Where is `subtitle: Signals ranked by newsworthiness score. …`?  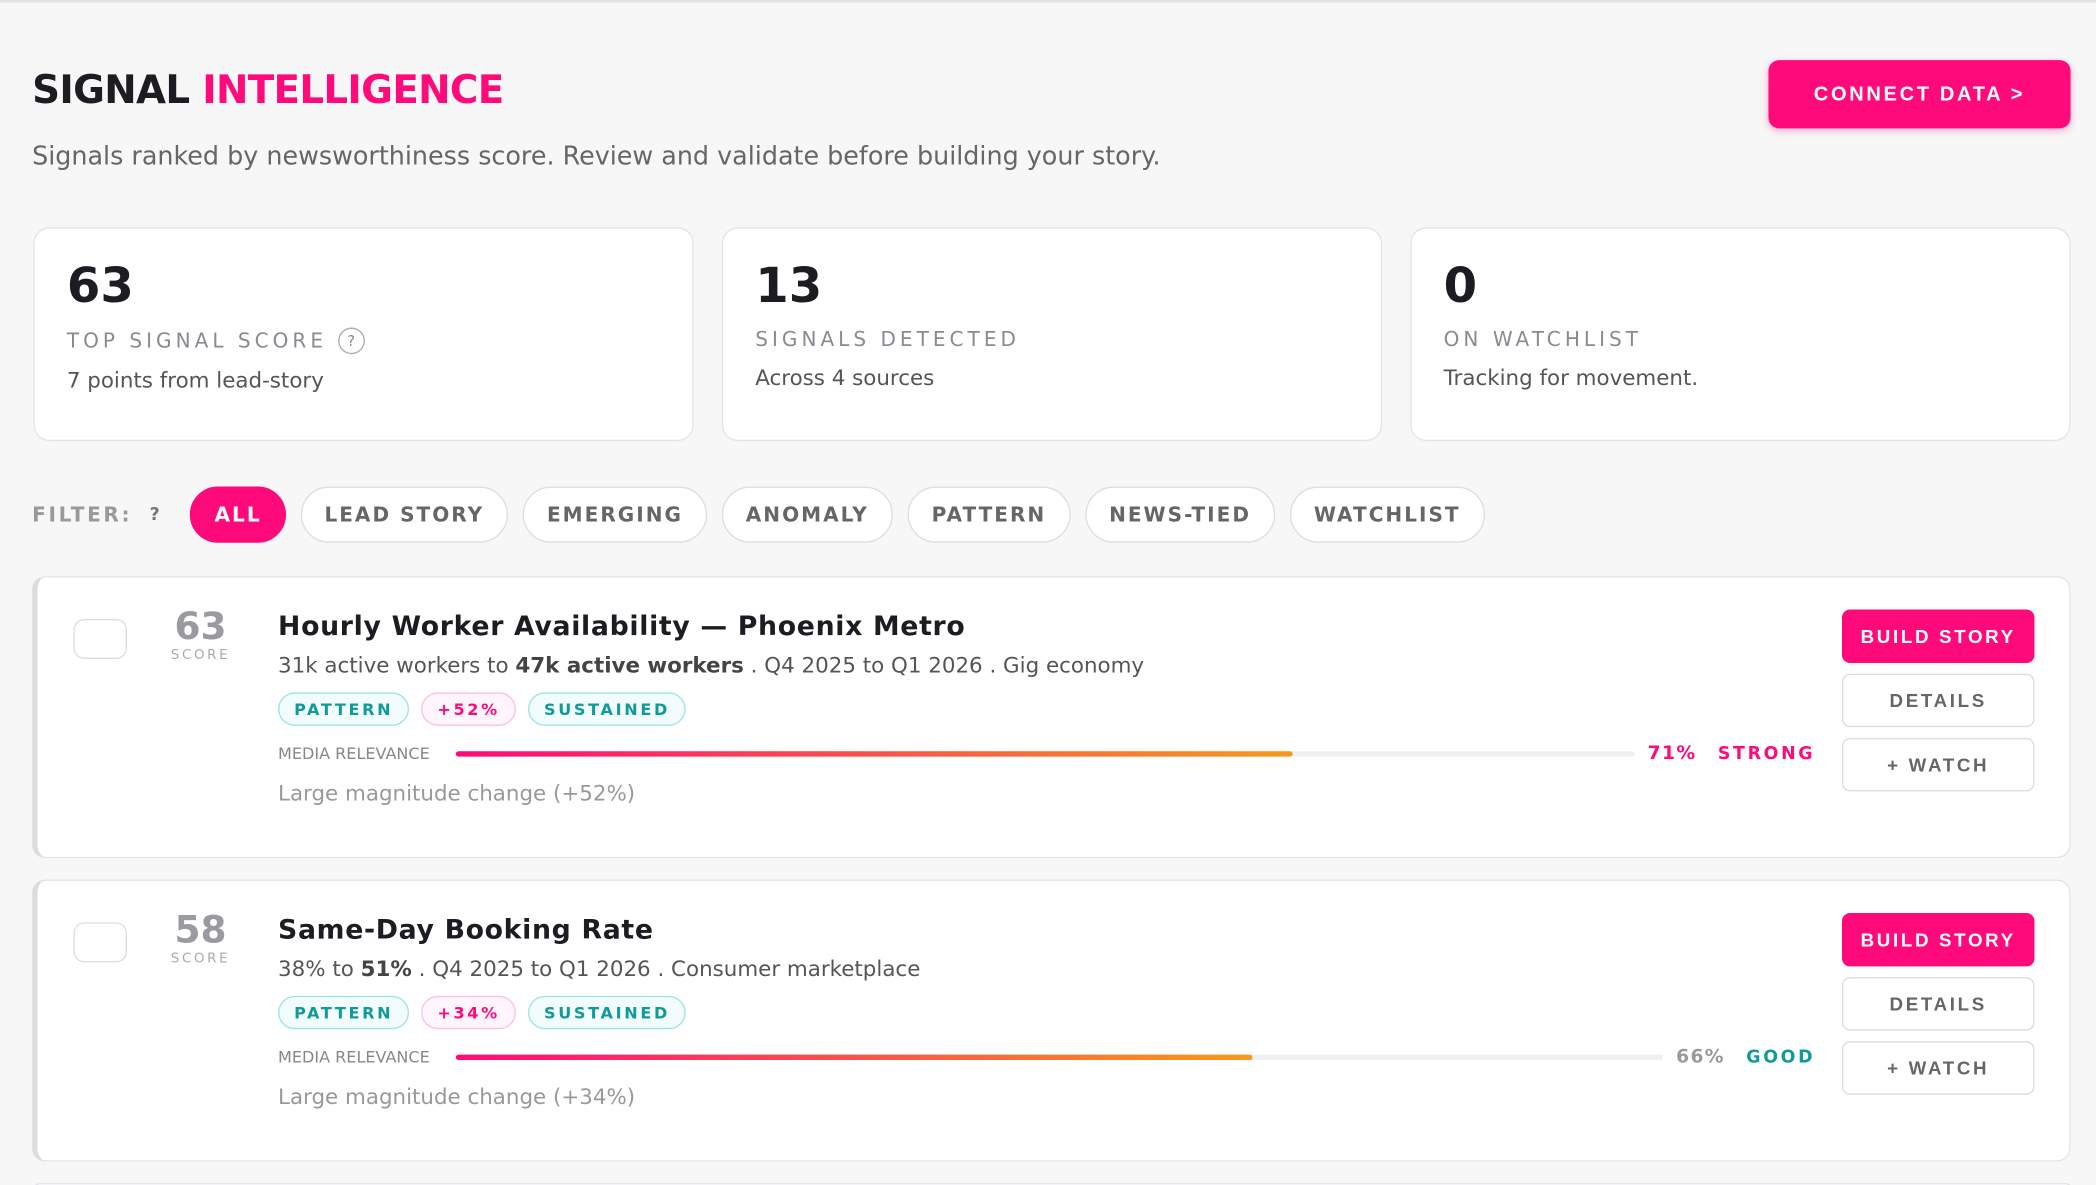
subtitle: Signals ranked by newsworthiness score. … is located at coordinates (596, 156).